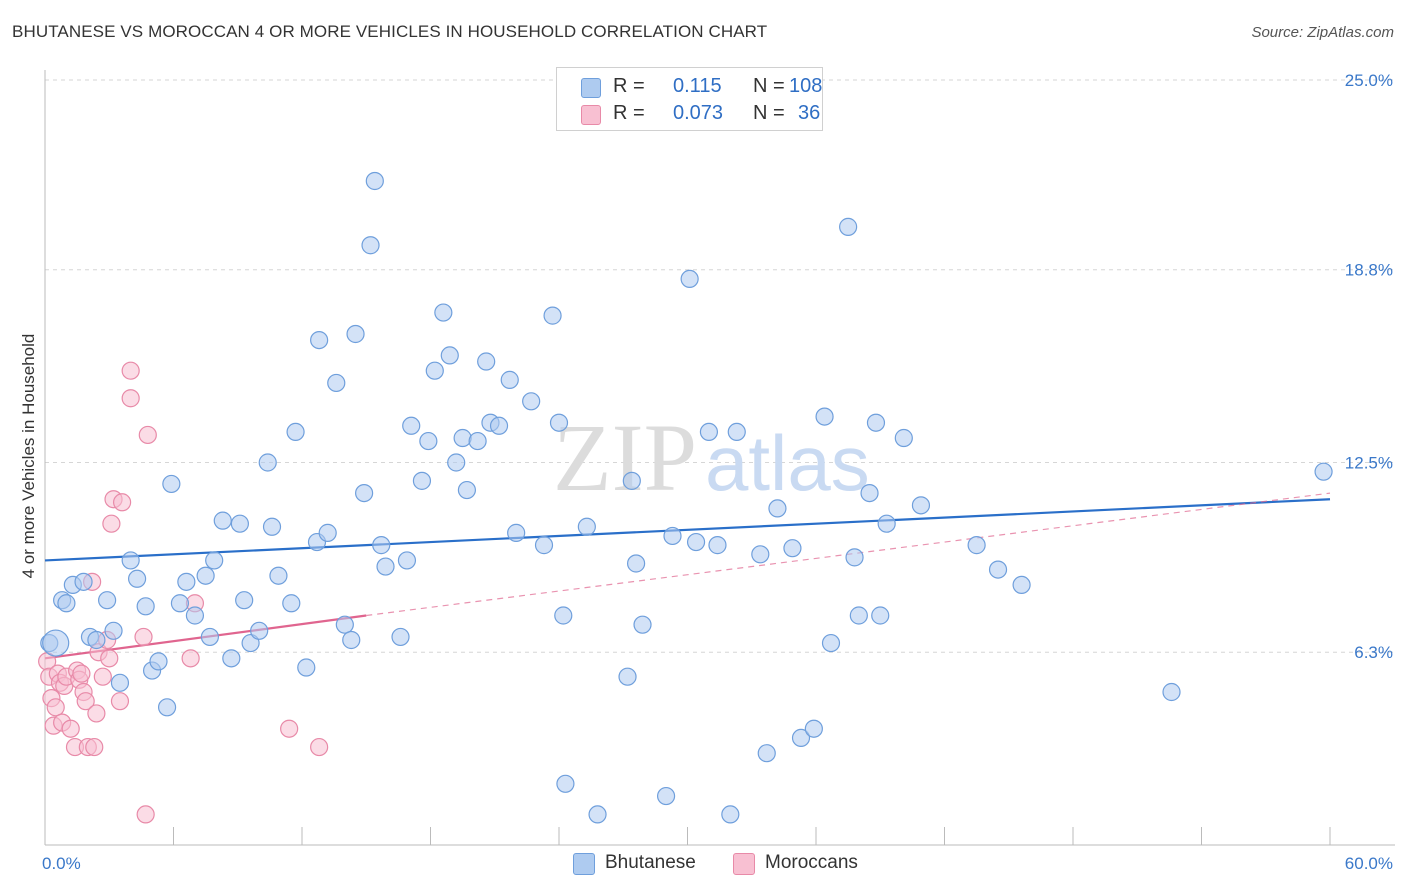 The height and width of the screenshot is (892, 1406). Describe the element at coordinates (698, 113) in the screenshot. I see `legend-r-value: 0.073` at that location.